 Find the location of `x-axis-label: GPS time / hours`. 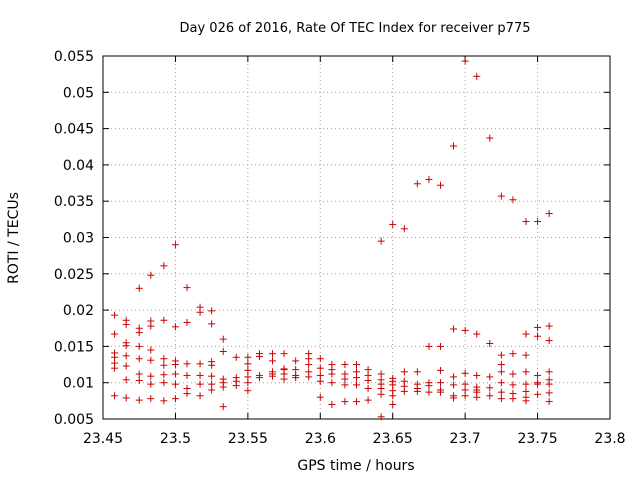

x-axis-label: GPS time / hours is located at coordinates (355, 466).